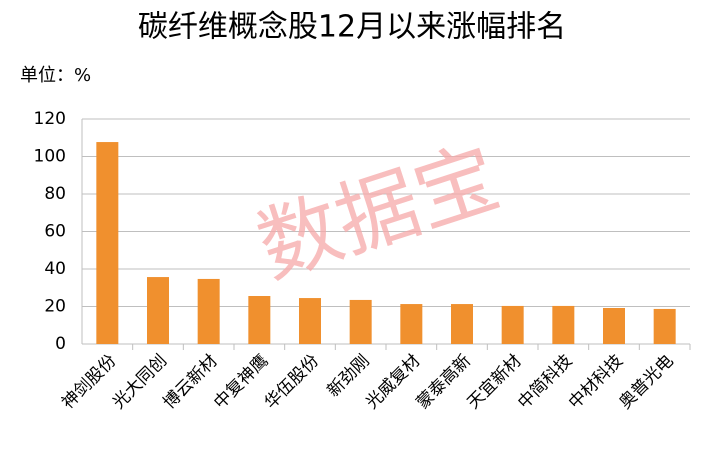  I want to click on y-tick-label: 80, so click(55, 194).